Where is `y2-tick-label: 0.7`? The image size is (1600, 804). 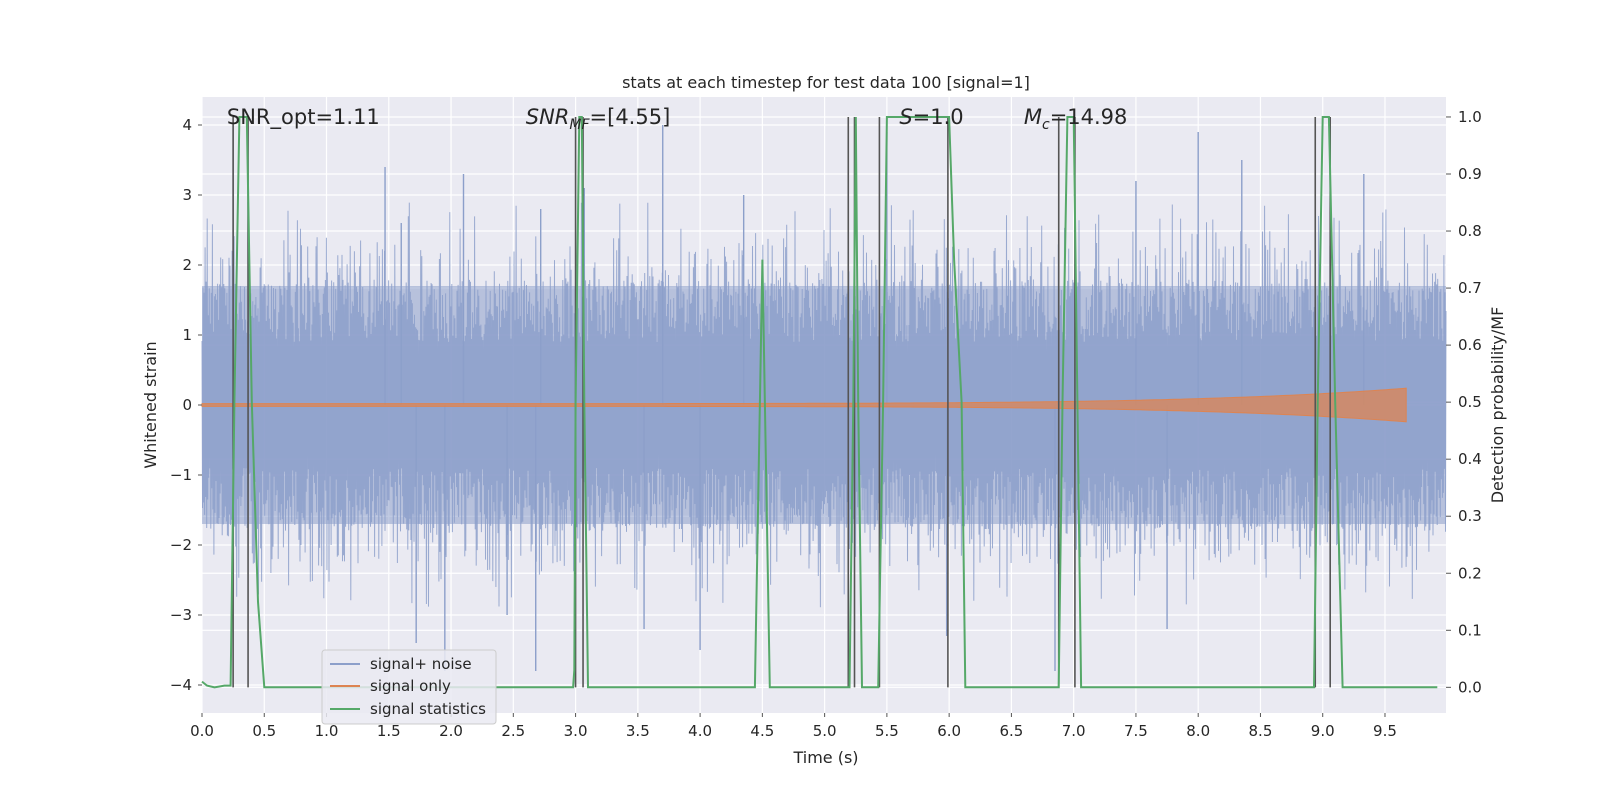 y2-tick-label: 0.7 is located at coordinates (1470, 288).